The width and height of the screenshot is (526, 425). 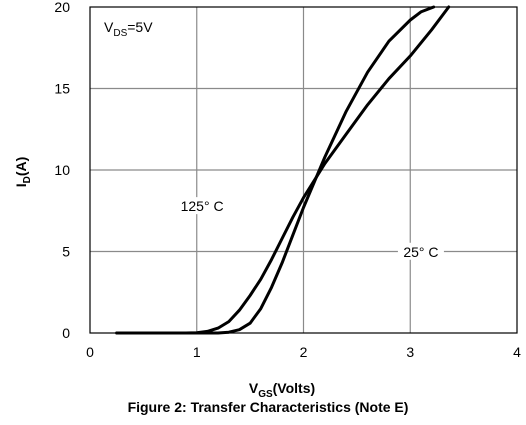 I want to click on y-tick-label: 5, so click(x=66, y=252).